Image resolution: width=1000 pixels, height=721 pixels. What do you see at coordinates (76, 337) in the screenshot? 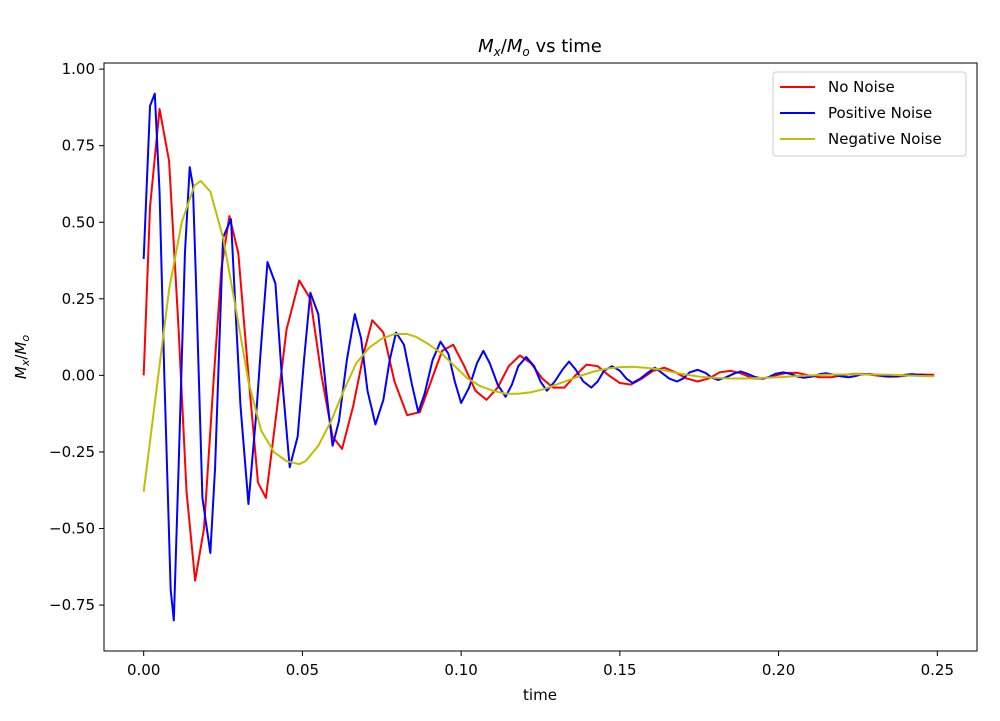
I see `y-axis-ticks: −0.75 −0.50 −0.25 0.00 0.25 0.50 0.75 1.00` at bounding box center [76, 337].